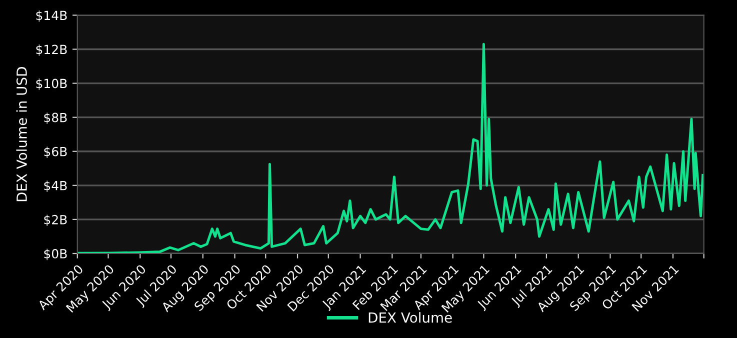 The height and width of the screenshot is (338, 737). I want to click on y-tick-label: $4B, so click(55, 186).